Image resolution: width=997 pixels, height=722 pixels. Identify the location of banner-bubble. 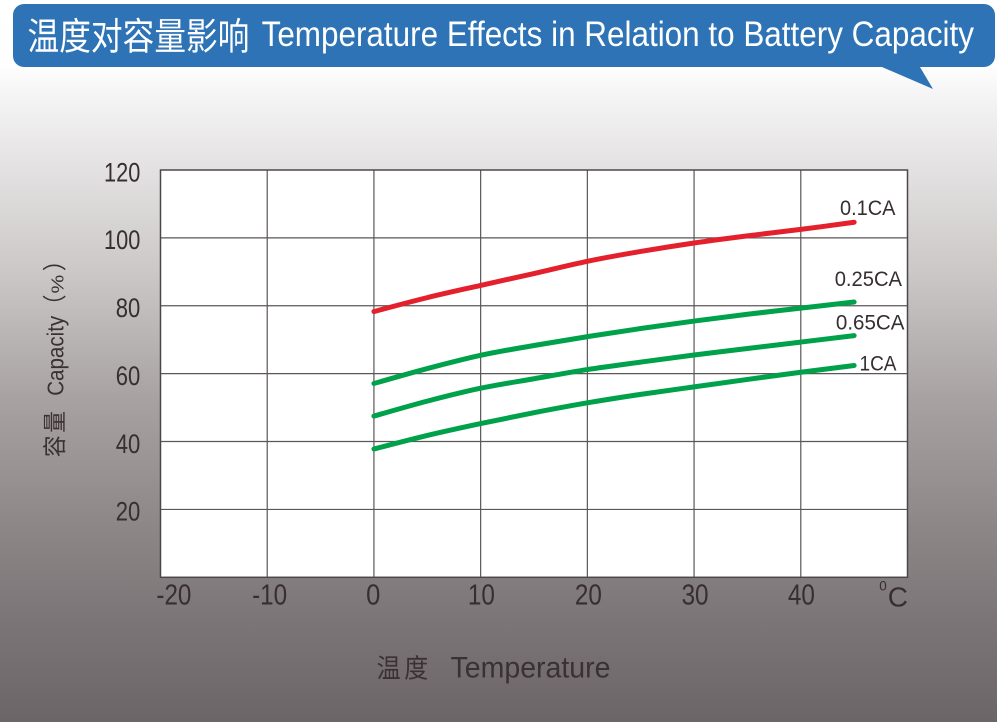
(504, 35).